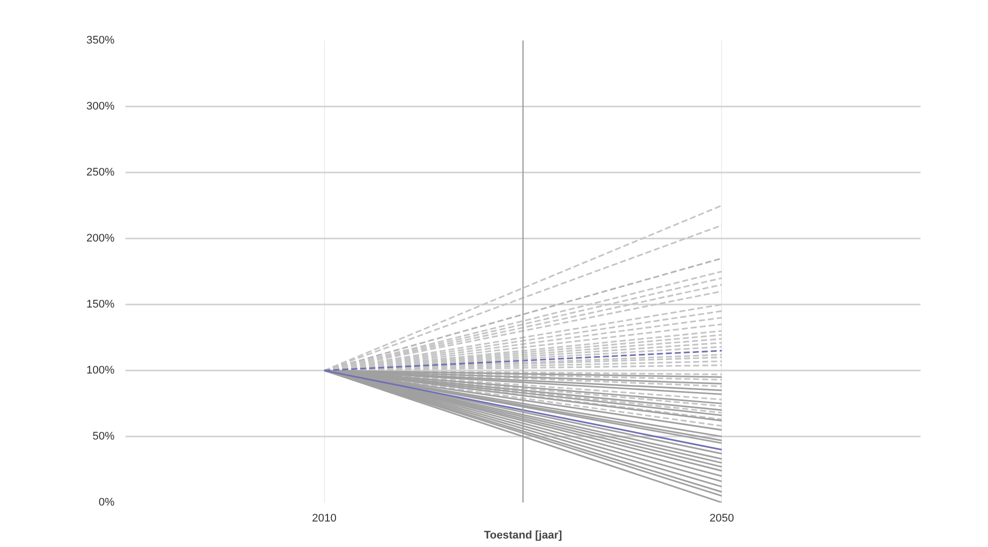  What do you see at coordinates (100, 106) in the screenshot?
I see `y-tick-label: 300%` at bounding box center [100, 106].